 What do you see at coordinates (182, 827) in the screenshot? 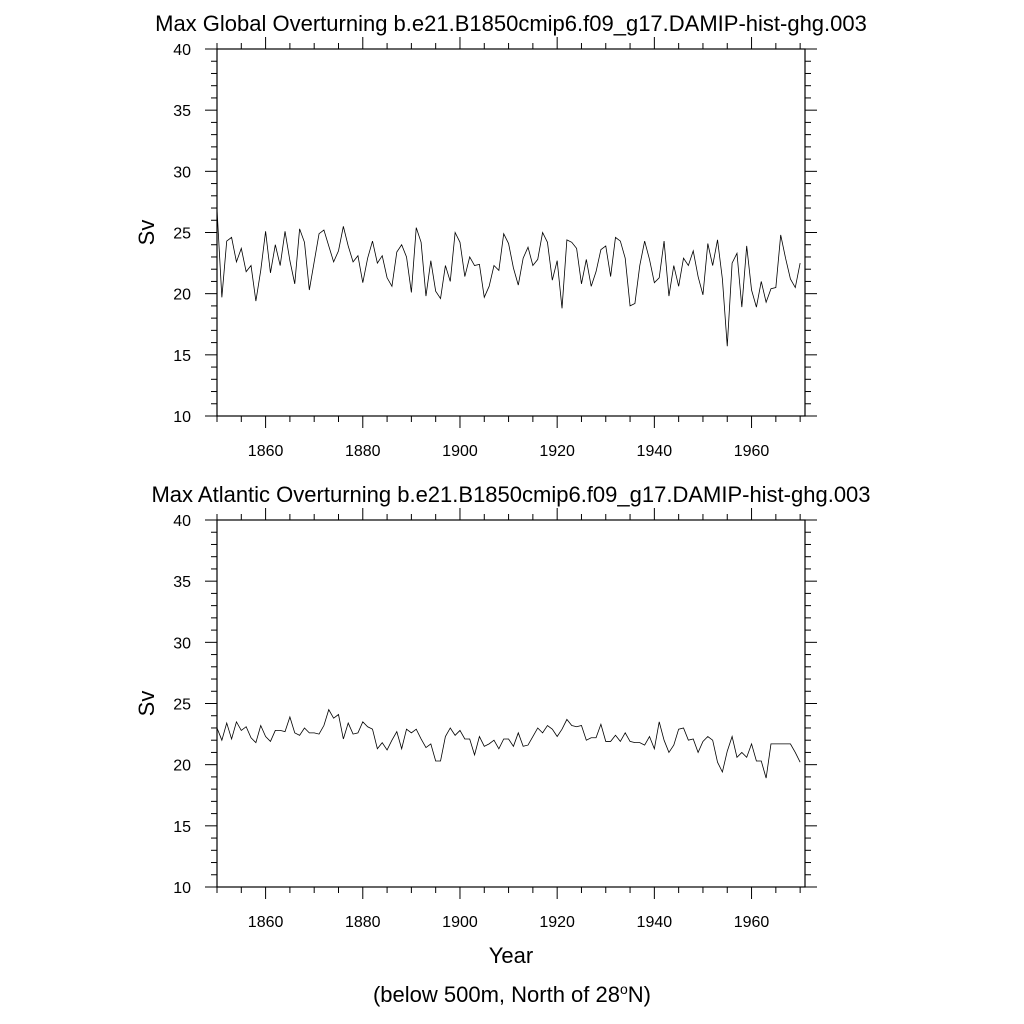
I see `atlantic-y-tick-label: 15` at bounding box center [182, 827].